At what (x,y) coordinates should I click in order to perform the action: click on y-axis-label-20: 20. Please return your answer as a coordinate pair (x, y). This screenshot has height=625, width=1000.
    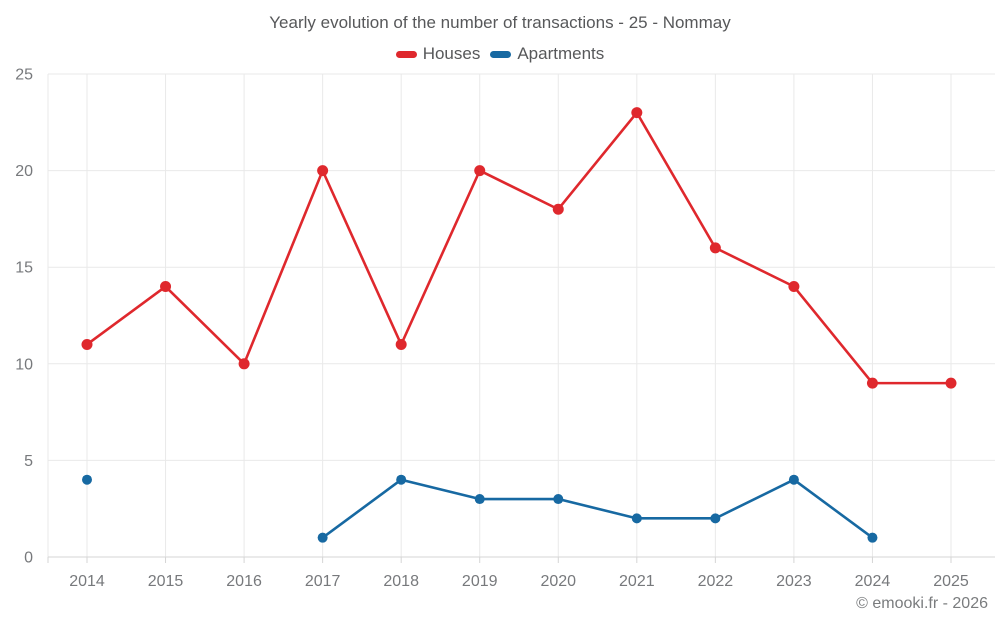
    Looking at the image, I should click on (24, 171).